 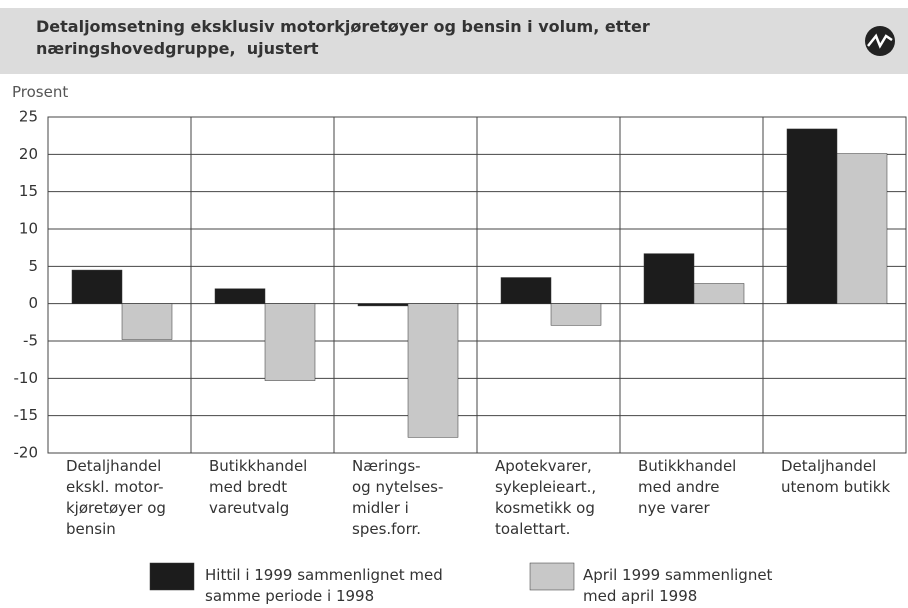 What do you see at coordinates (28, 117) in the screenshot?
I see `y-tick-label: 25` at bounding box center [28, 117].